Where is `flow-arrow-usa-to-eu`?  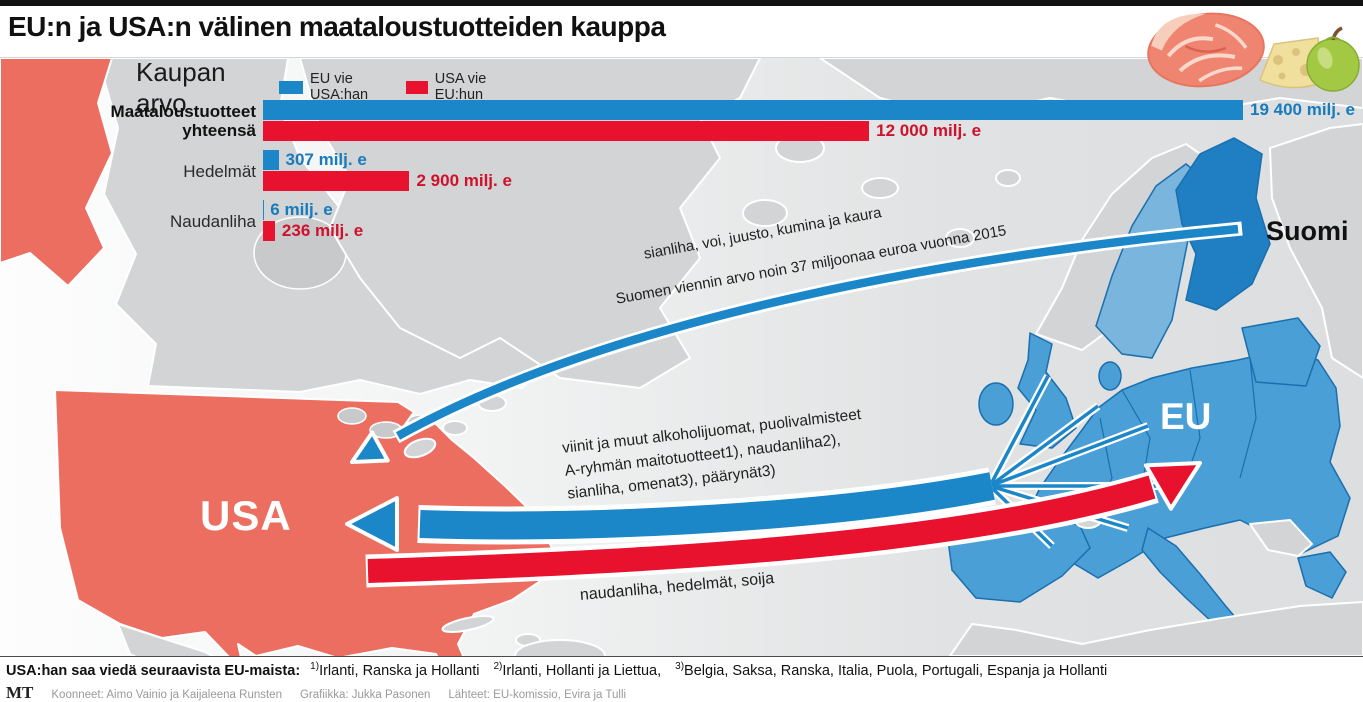
flow-arrow-usa-to-eu is located at coordinates (783, 524).